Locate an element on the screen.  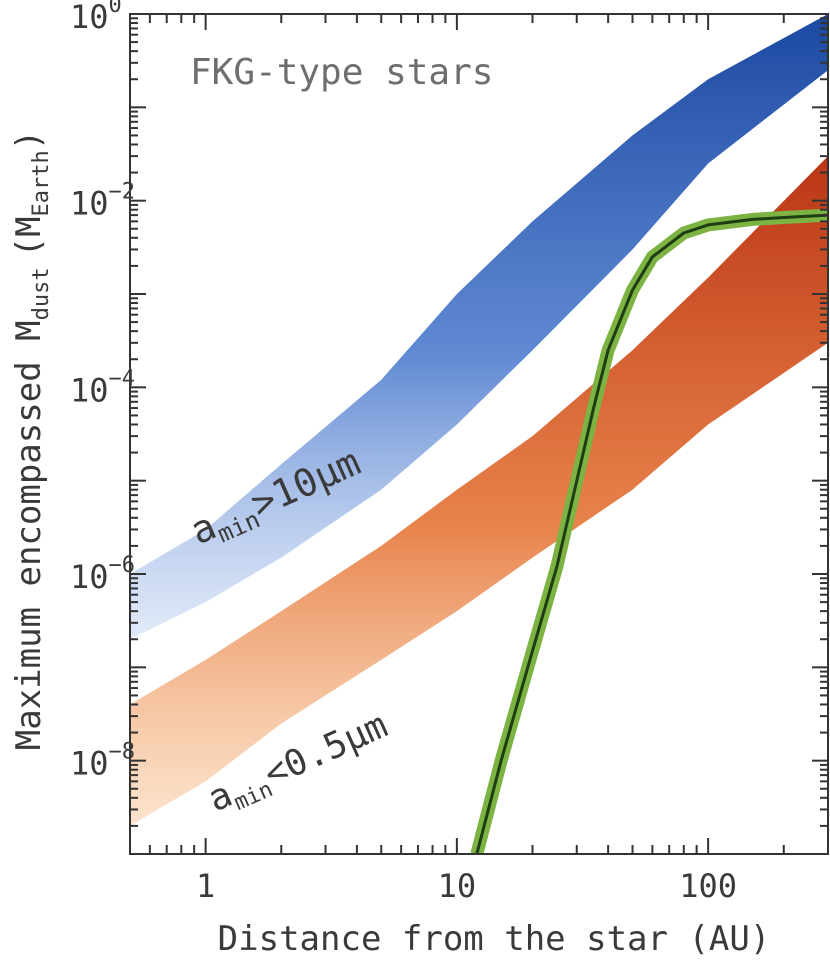
x-tick-label: 10 is located at coordinates (457, 886).